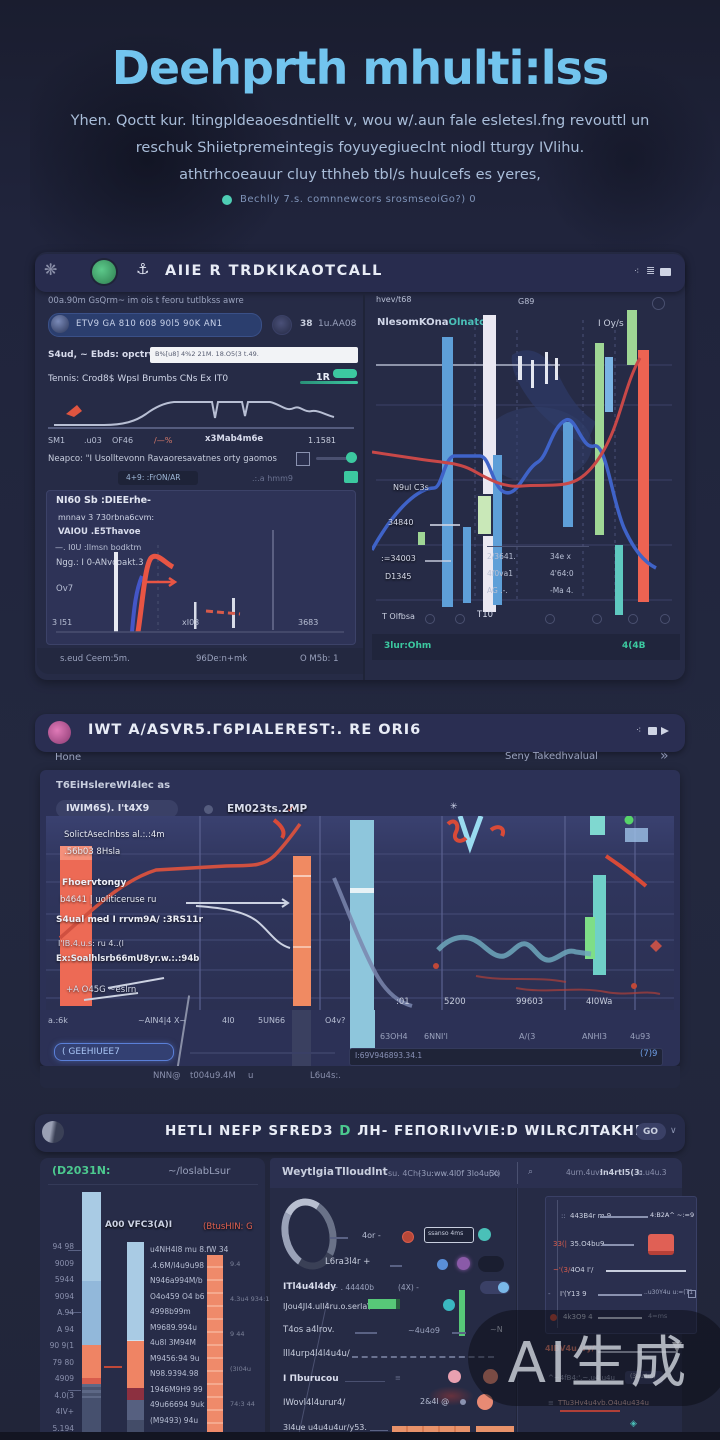  I want to click on list-item: .4.6M/l4u9u98, so click(177, 1265).